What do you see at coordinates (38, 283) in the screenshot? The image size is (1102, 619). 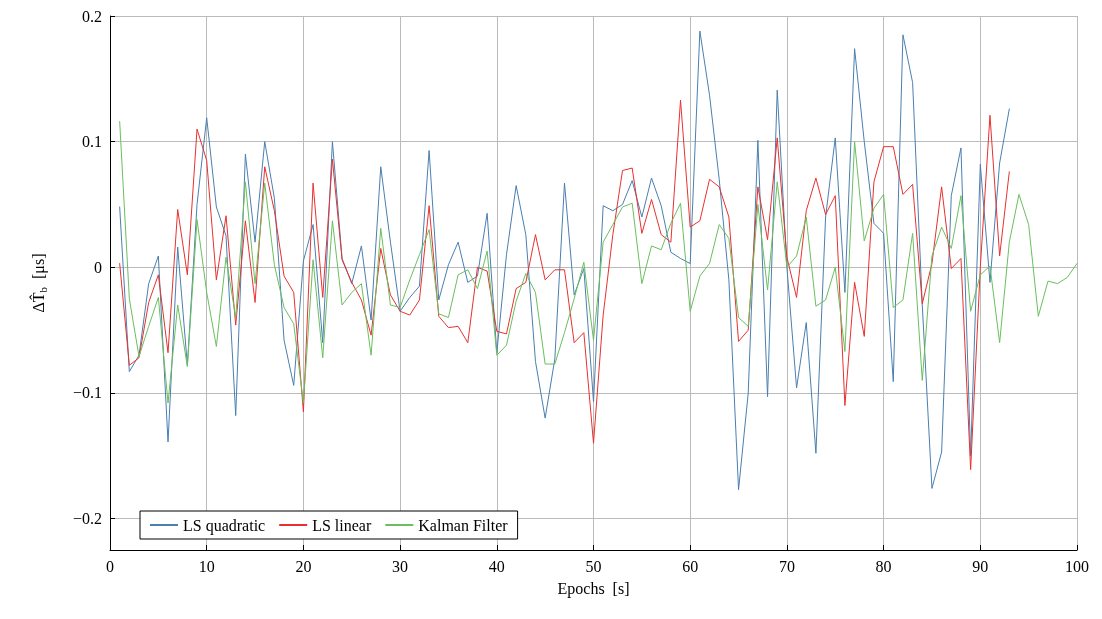 I see `y-axis-title: ΔT̂b [μs]` at bounding box center [38, 283].